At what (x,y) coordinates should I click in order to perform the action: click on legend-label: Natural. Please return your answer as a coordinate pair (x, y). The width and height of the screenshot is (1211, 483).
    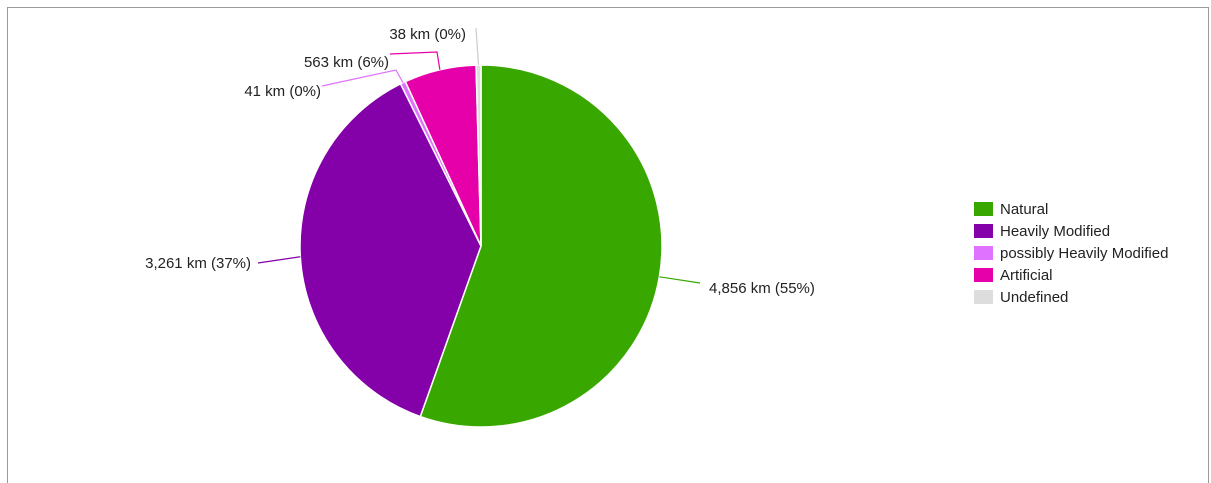
    Looking at the image, I should click on (1024, 209).